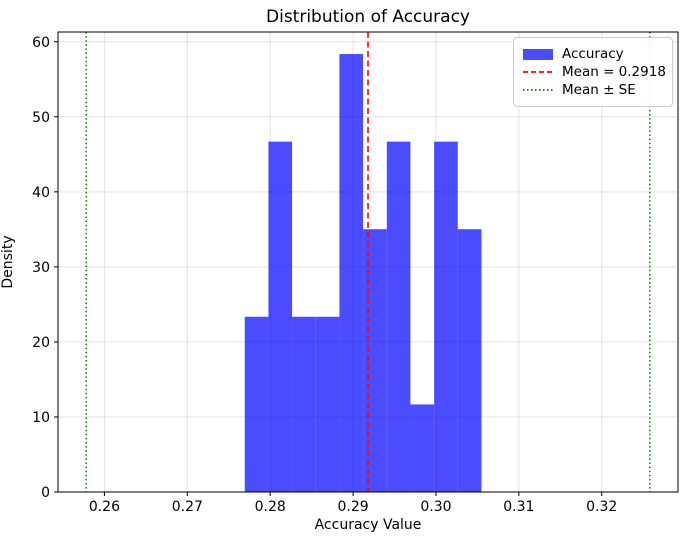 The height and width of the screenshot is (547, 686). What do you see at coordinates (599, 90) in the screenshot?
I see `legend-label-mean-se: Mean ± SE` at bounding box center [599, 90].